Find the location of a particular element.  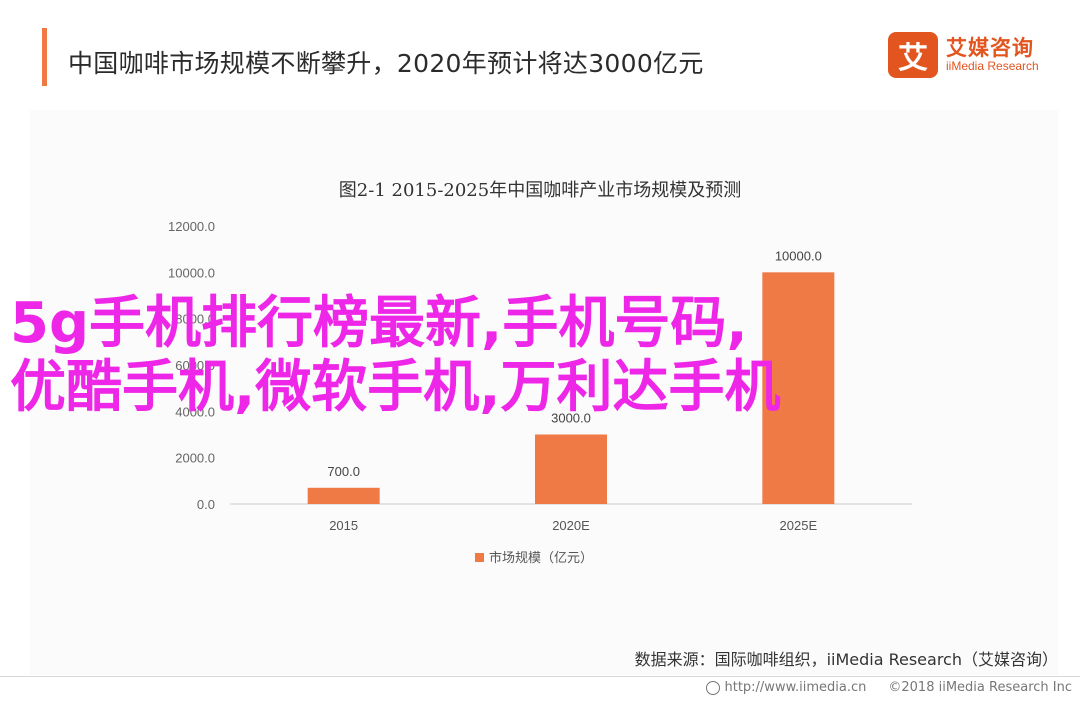

bar-value-label: 3000.0 is located at coordinates (571, 418).